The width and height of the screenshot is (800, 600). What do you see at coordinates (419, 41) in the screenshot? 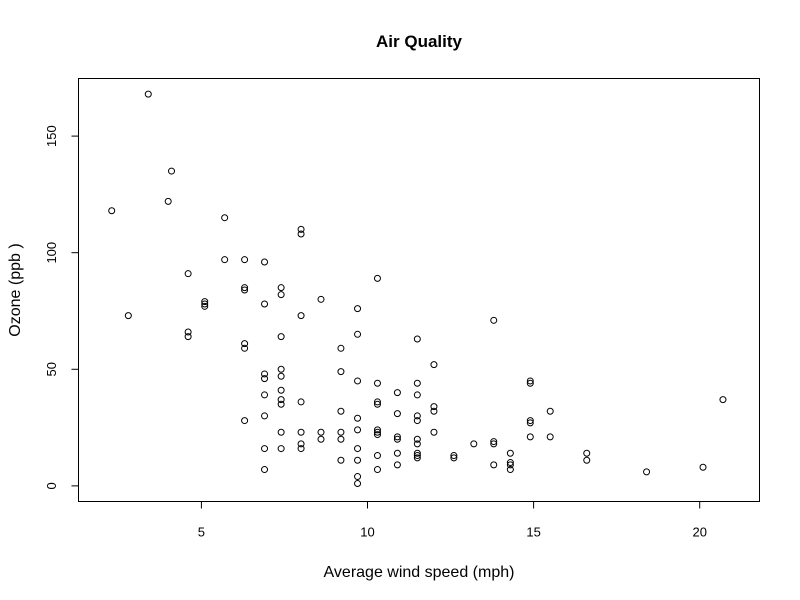
I see `chart-title: Air Quality` at bounding box center [419, 41].